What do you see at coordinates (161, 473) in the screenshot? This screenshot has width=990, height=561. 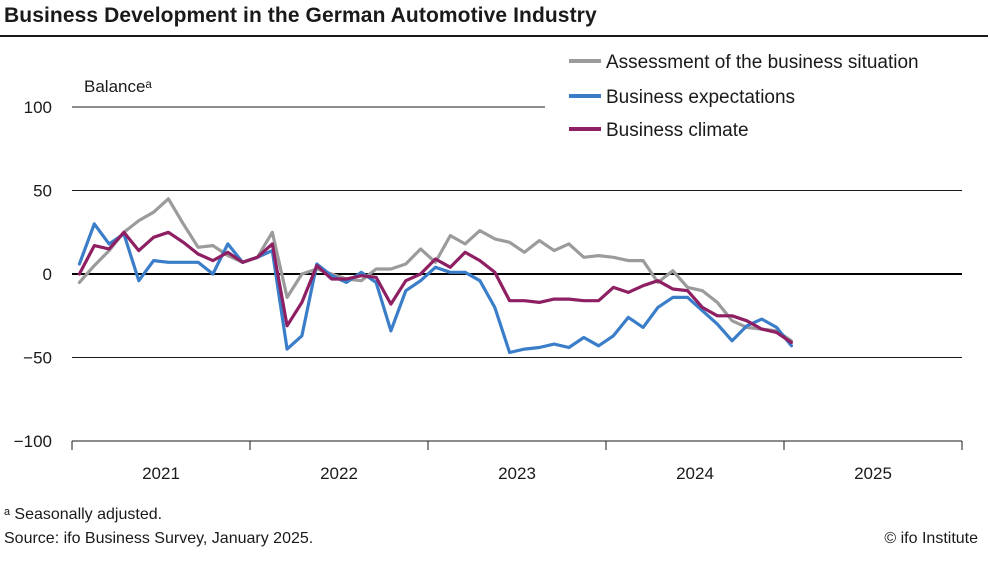 I see `x-tick-label: 2021` at bounding box center [161, 473].